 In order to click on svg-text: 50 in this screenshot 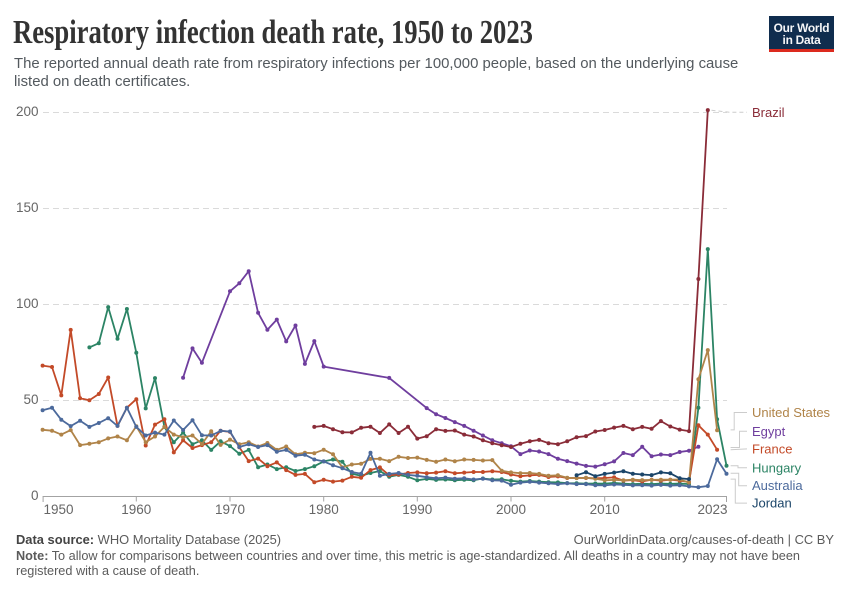, I will do `click(30, 399)`.